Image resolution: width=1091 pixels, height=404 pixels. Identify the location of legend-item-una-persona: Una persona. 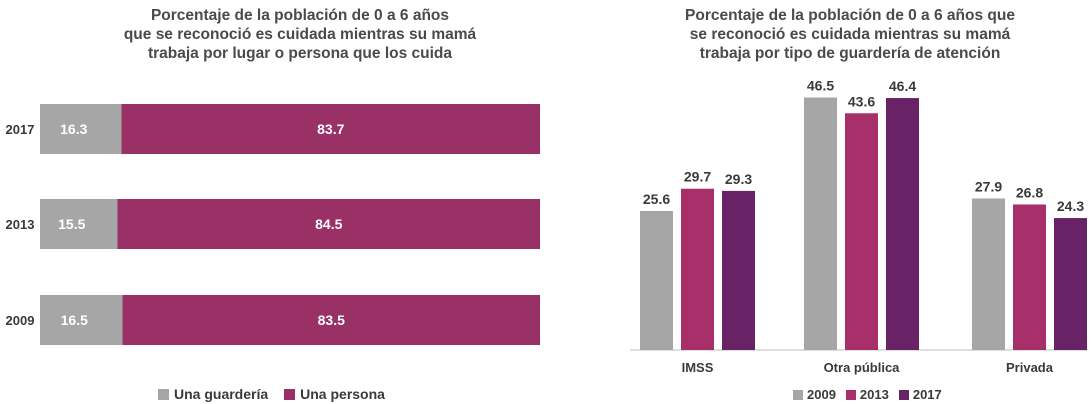
(334, 394).